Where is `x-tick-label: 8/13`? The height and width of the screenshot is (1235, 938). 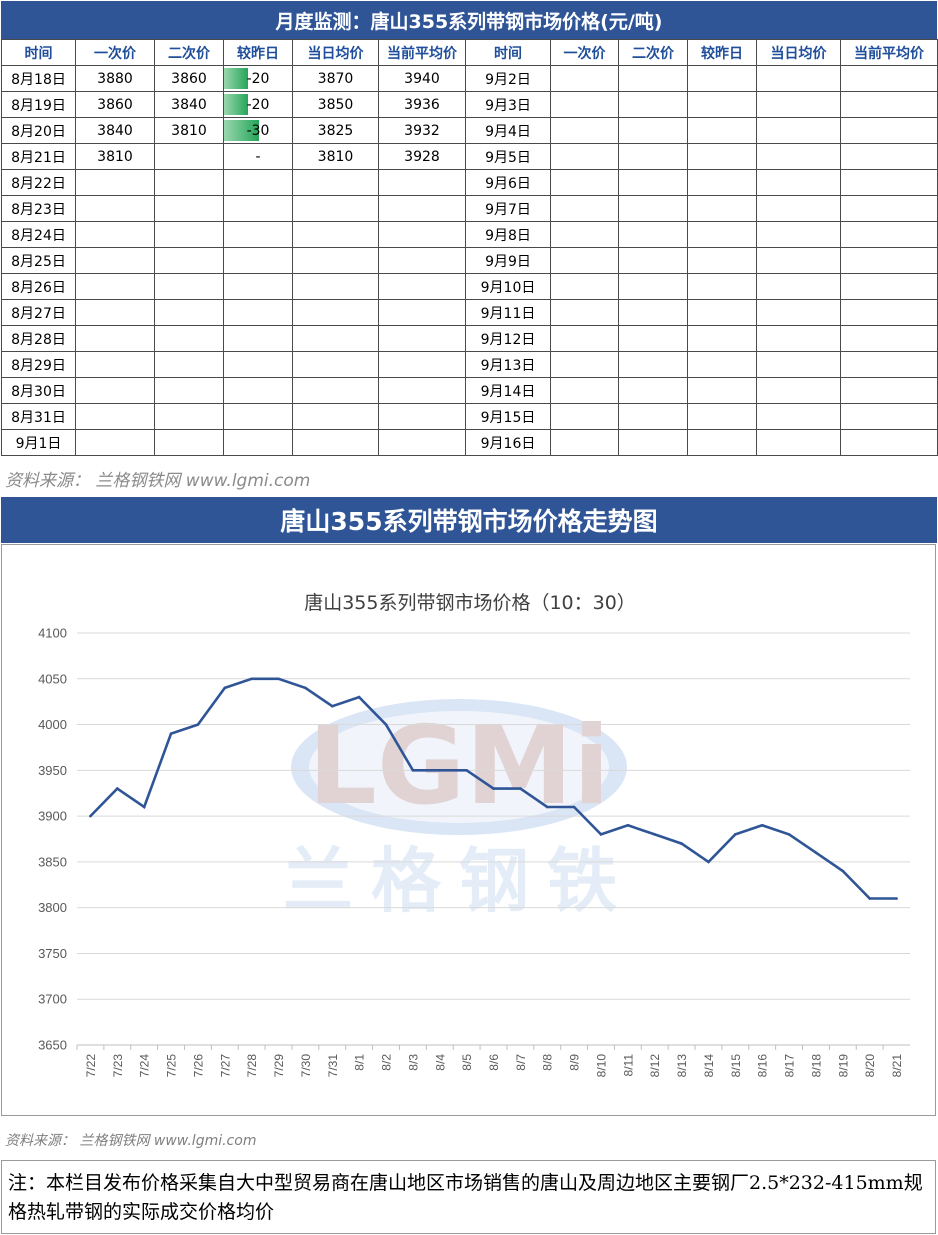 x-tick-label: 8/13 is located at coordinates (682, 1066).